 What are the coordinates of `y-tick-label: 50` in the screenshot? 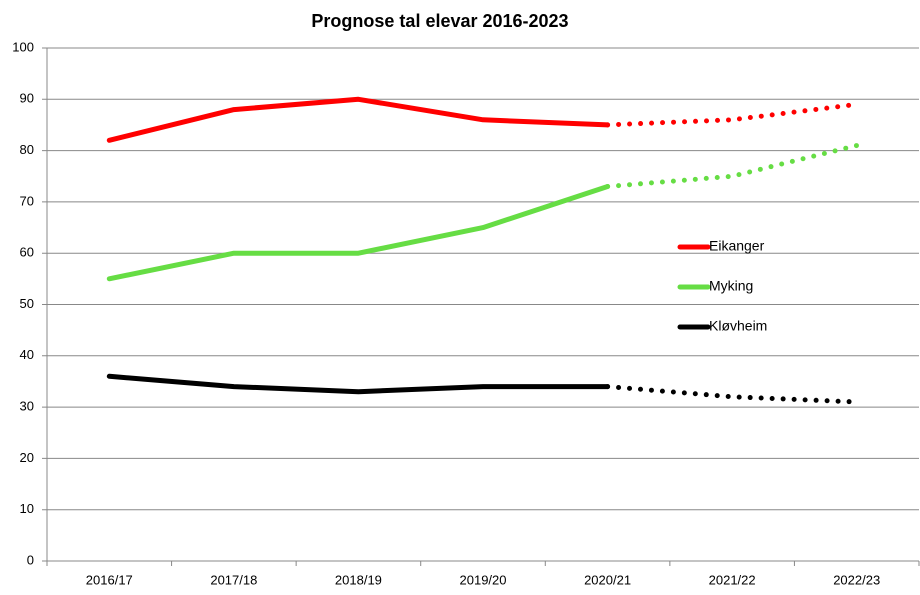 It's located at (27, 303).